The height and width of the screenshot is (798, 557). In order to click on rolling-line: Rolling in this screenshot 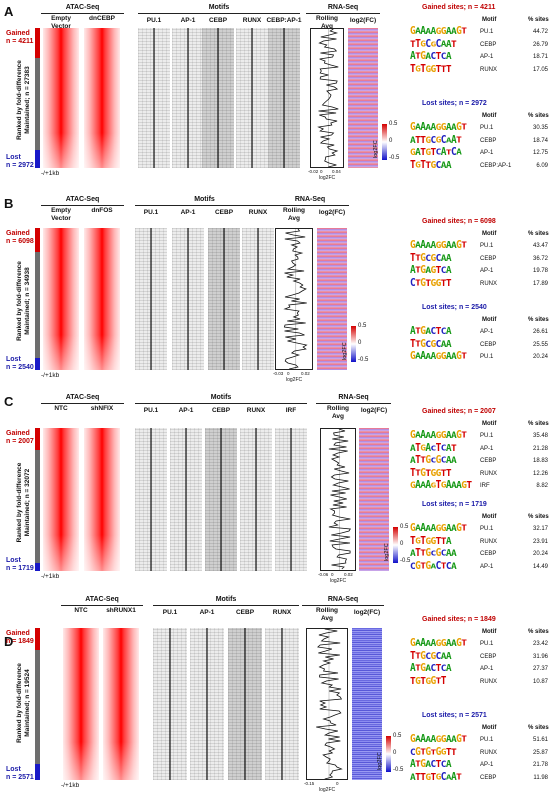, I will do `click(327, 610)`.